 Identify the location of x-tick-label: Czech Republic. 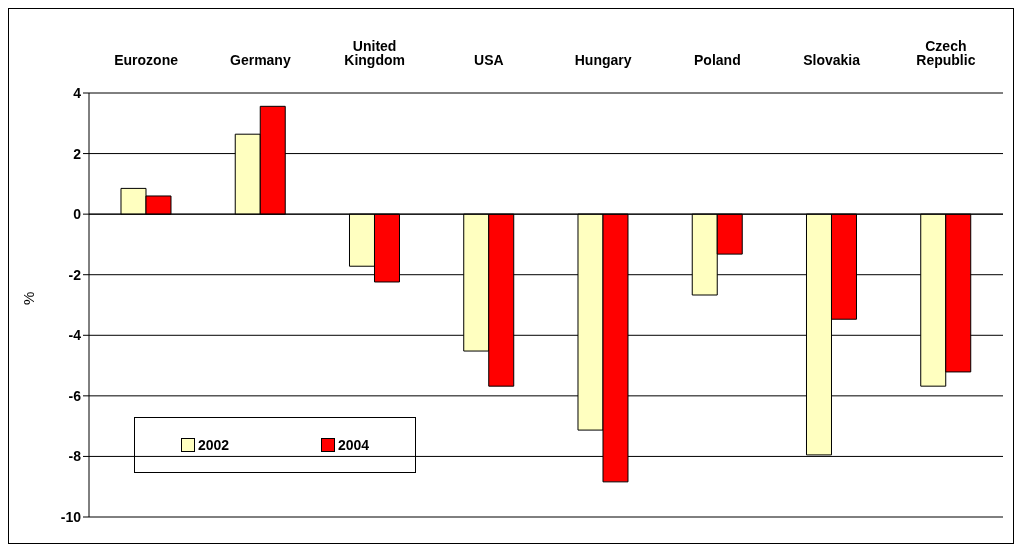
(946, 53).